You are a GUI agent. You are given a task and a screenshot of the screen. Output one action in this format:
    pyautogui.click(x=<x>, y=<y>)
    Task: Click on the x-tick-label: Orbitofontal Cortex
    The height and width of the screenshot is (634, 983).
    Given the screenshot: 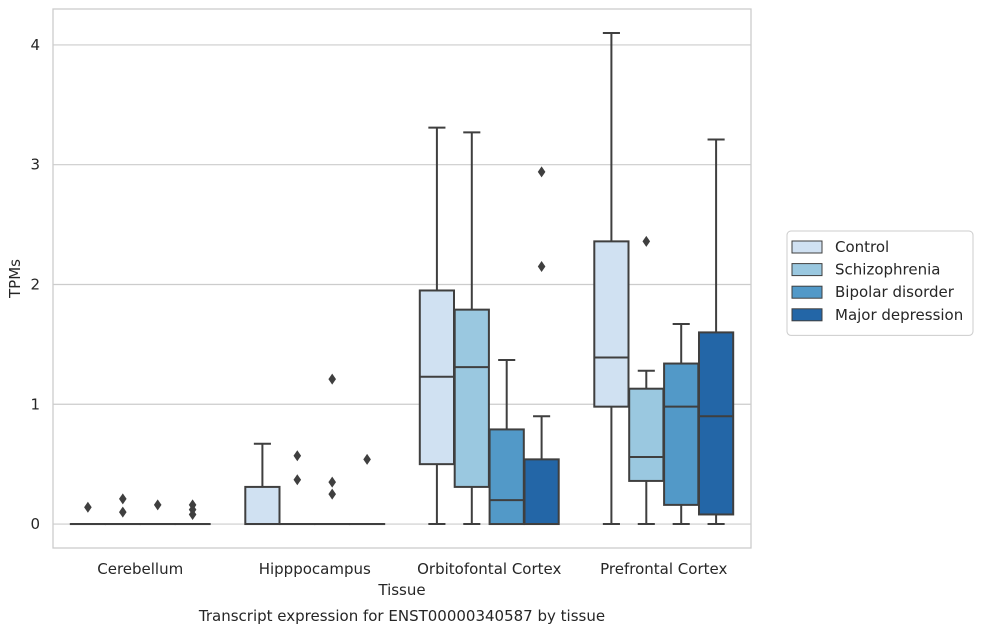 What is the action you would take?
    pyautogui.click(x=489, y=569)
    